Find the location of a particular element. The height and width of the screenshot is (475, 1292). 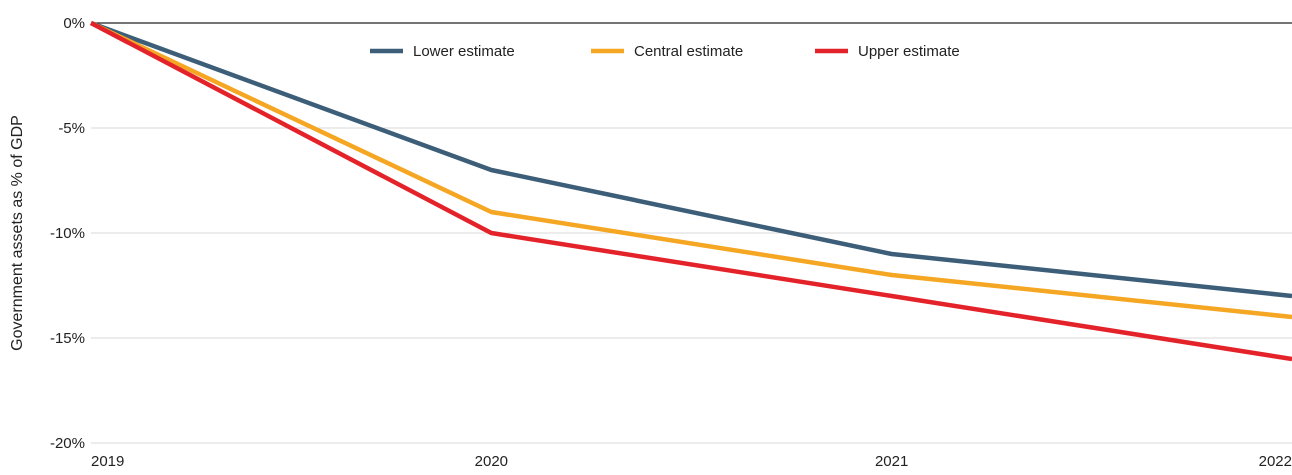

y-axis-ticks: 0% -5% -10% -15% -20% is located at coordinates (67, 233).